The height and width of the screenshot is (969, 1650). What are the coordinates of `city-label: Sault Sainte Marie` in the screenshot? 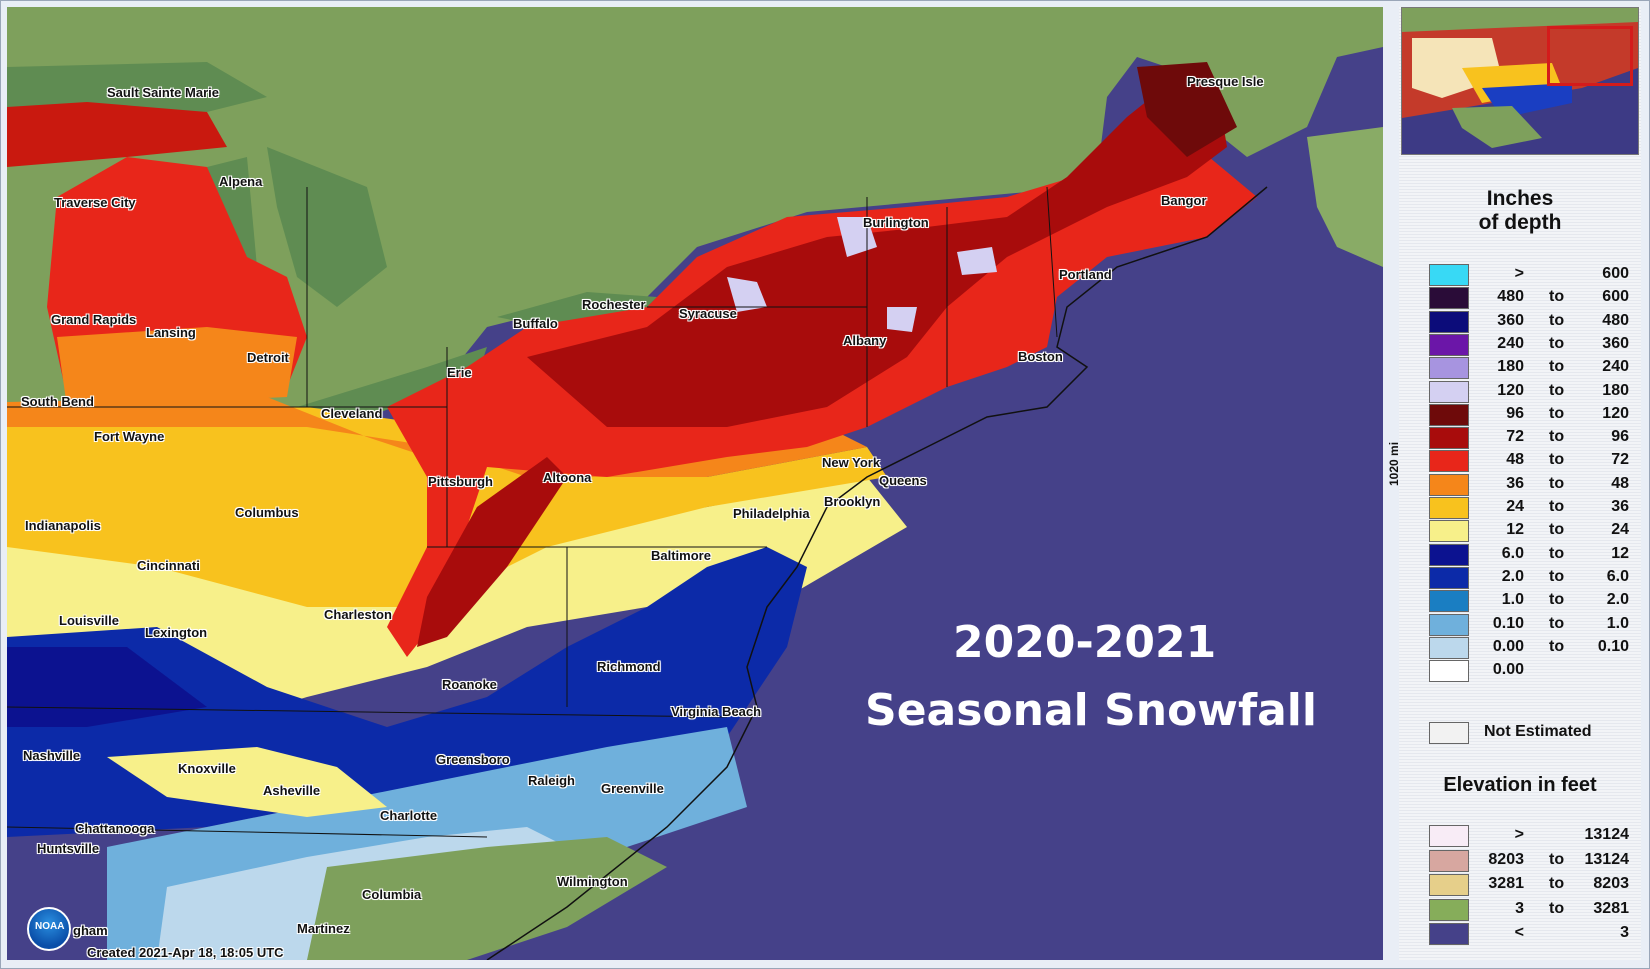 It's located at (163, 92).